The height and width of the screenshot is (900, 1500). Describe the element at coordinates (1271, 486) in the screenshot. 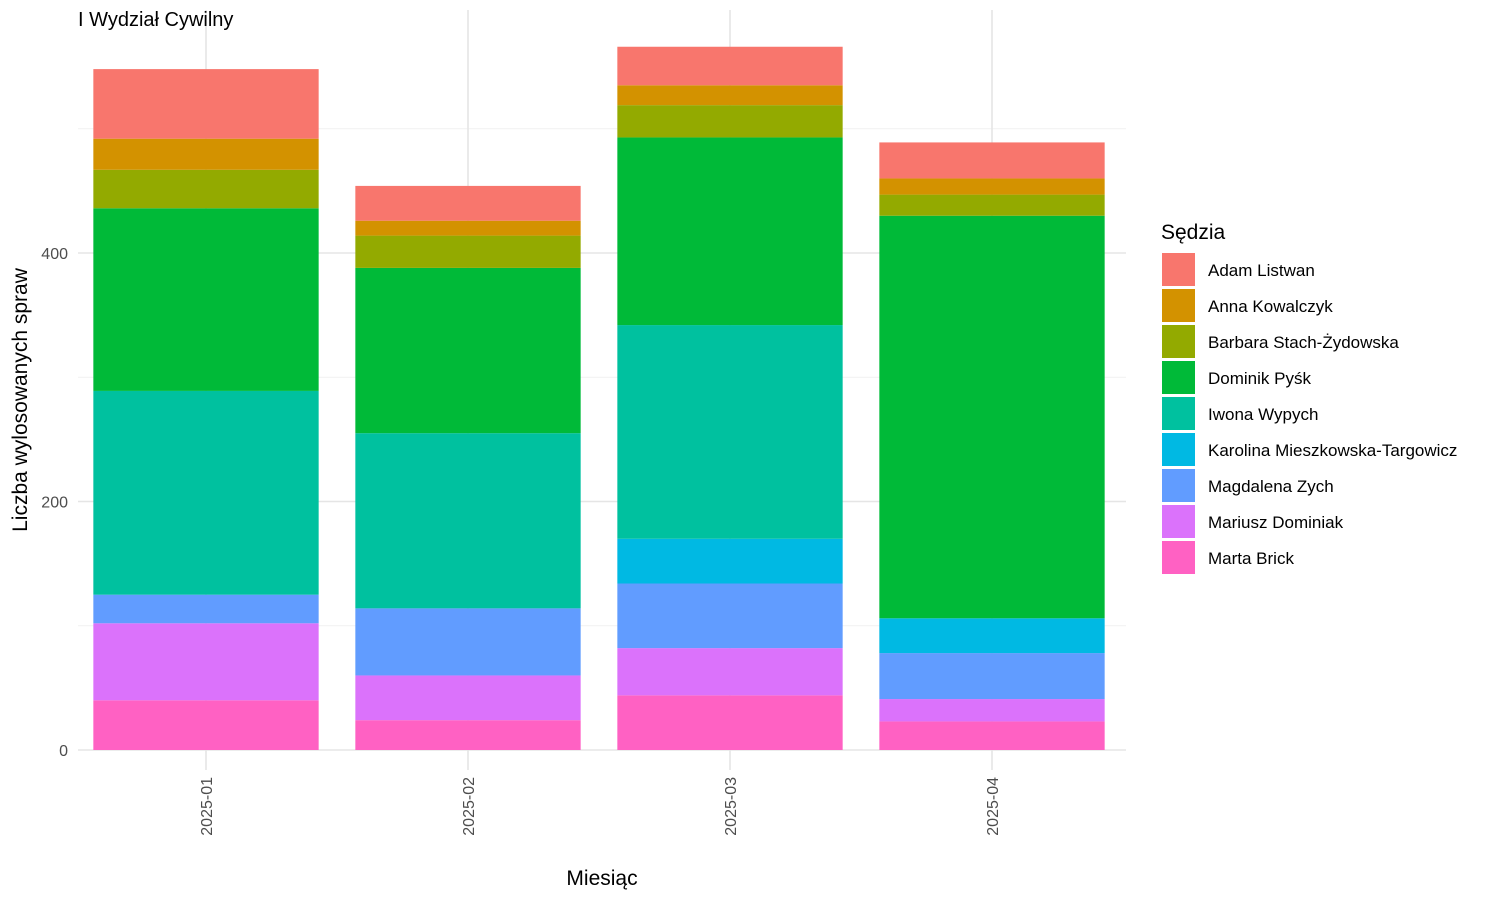

I see `legend-label: Magdalena Zych` at that location.